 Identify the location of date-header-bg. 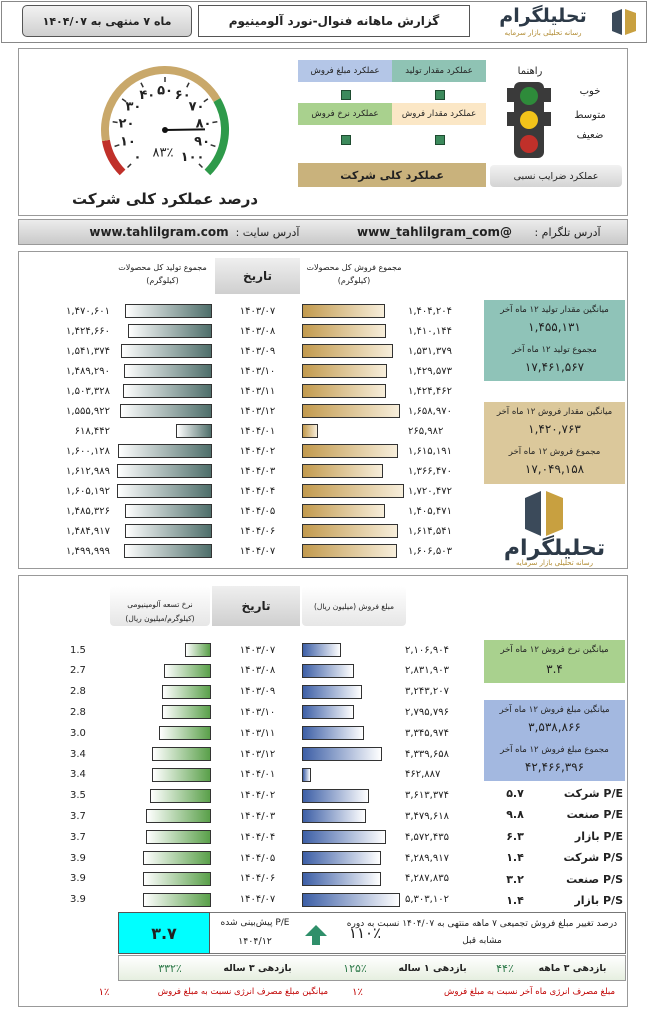
(257, 276).